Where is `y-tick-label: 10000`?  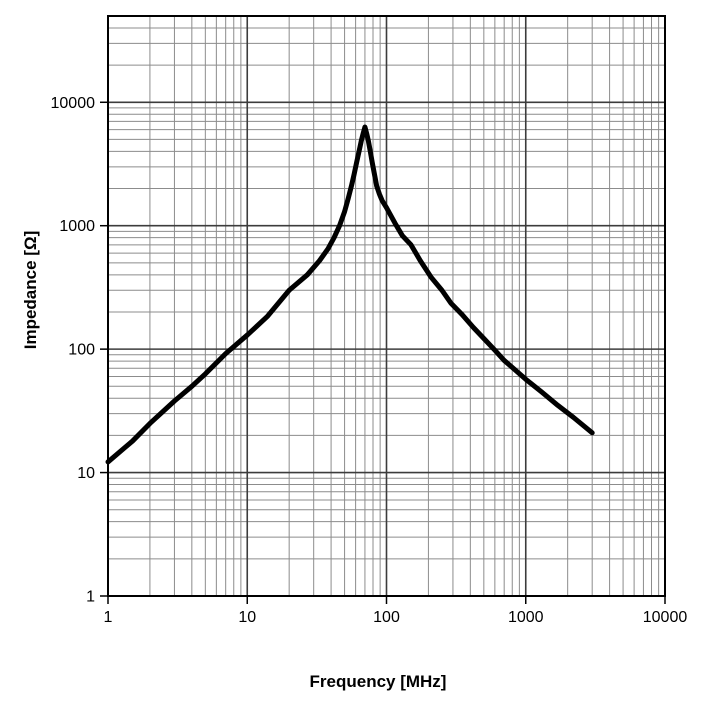 y-tick-label: 10000 is located at coordinates (73, 103).